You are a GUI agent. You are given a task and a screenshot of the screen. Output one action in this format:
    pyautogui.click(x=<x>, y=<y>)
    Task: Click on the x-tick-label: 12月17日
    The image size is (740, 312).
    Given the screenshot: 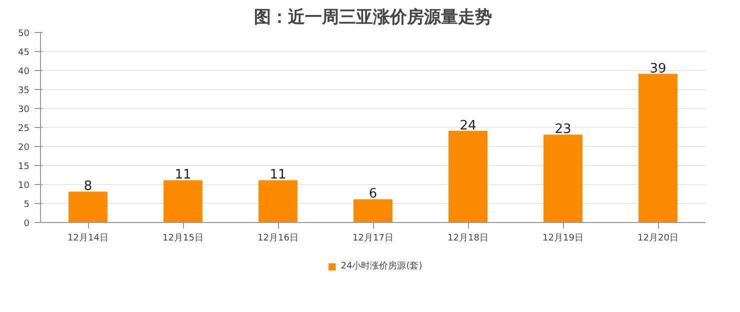 What is the action you would take?
    pyautogui.click(x=373, y=239)
    